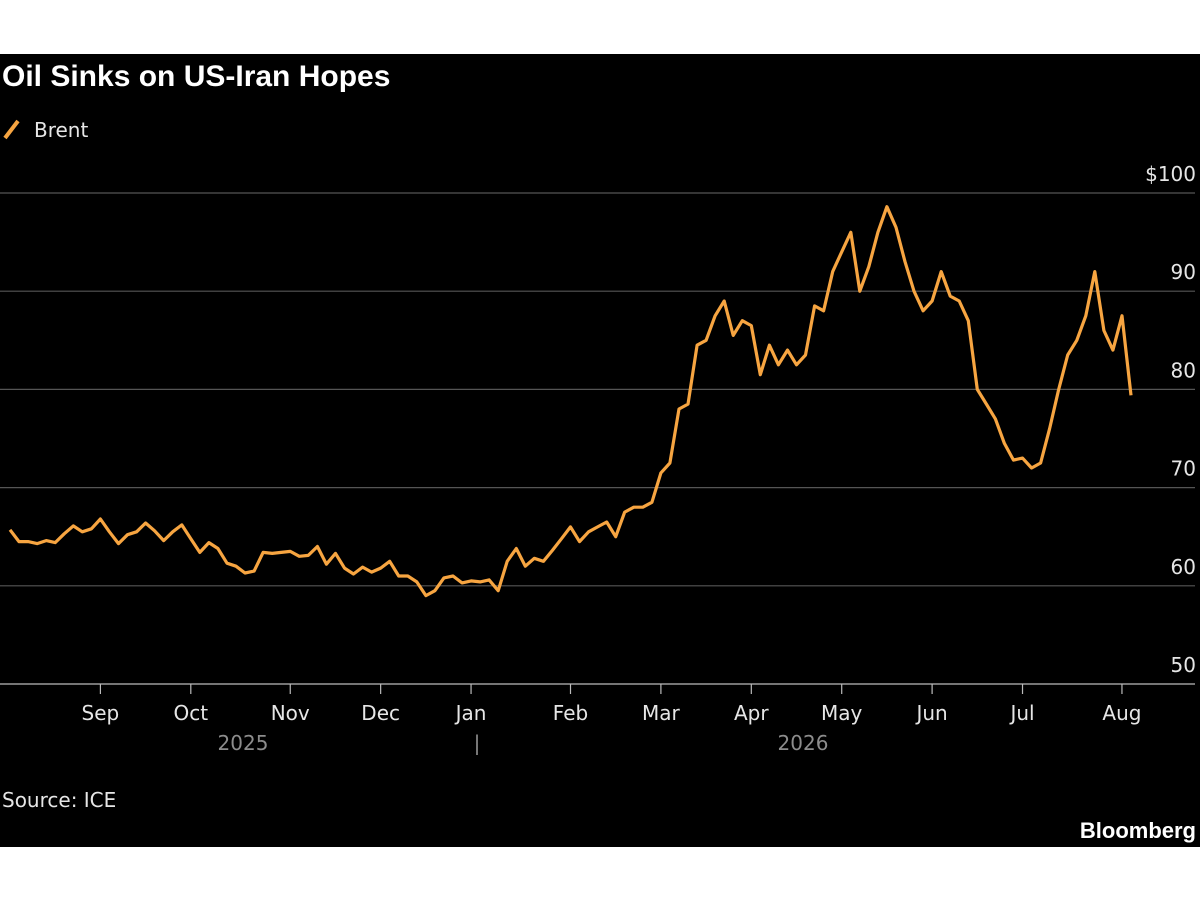  Describe the element at coordinates (803, 743) in the screenshot. I see `year-label: 2026` at that location.